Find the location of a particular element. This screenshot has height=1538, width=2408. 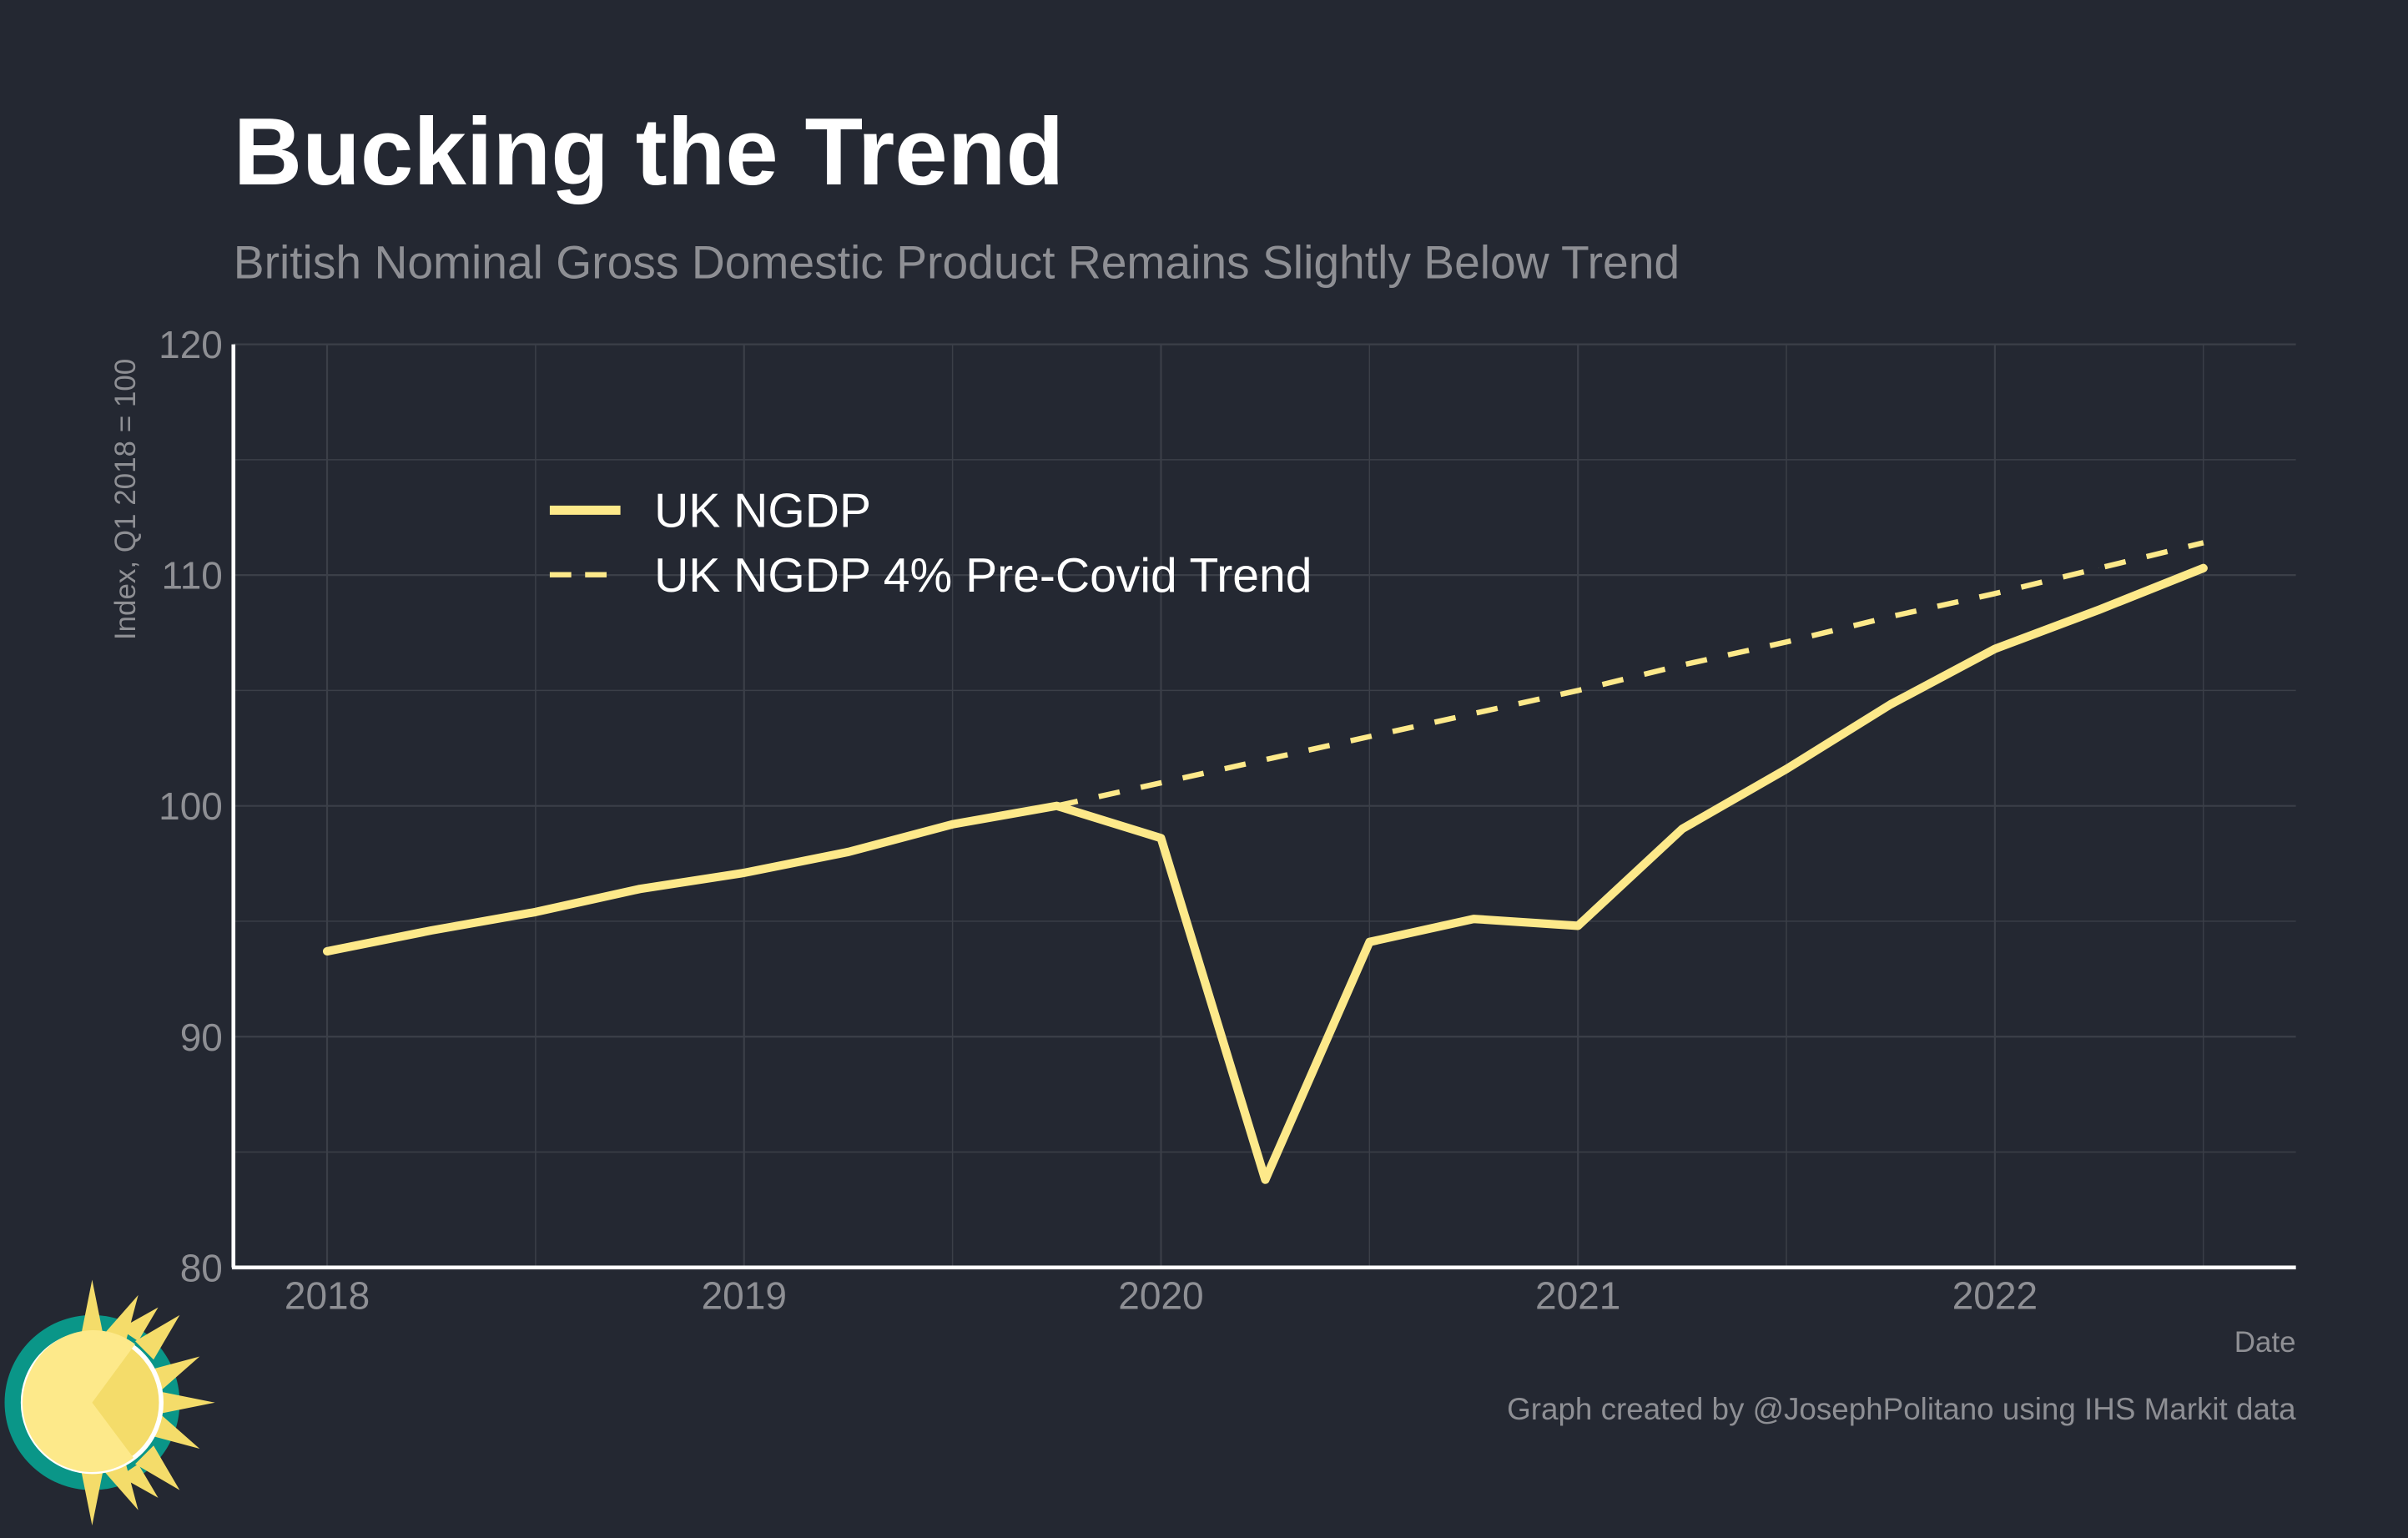

x-axis-label: Date is located at coordinates (2265, 1342).